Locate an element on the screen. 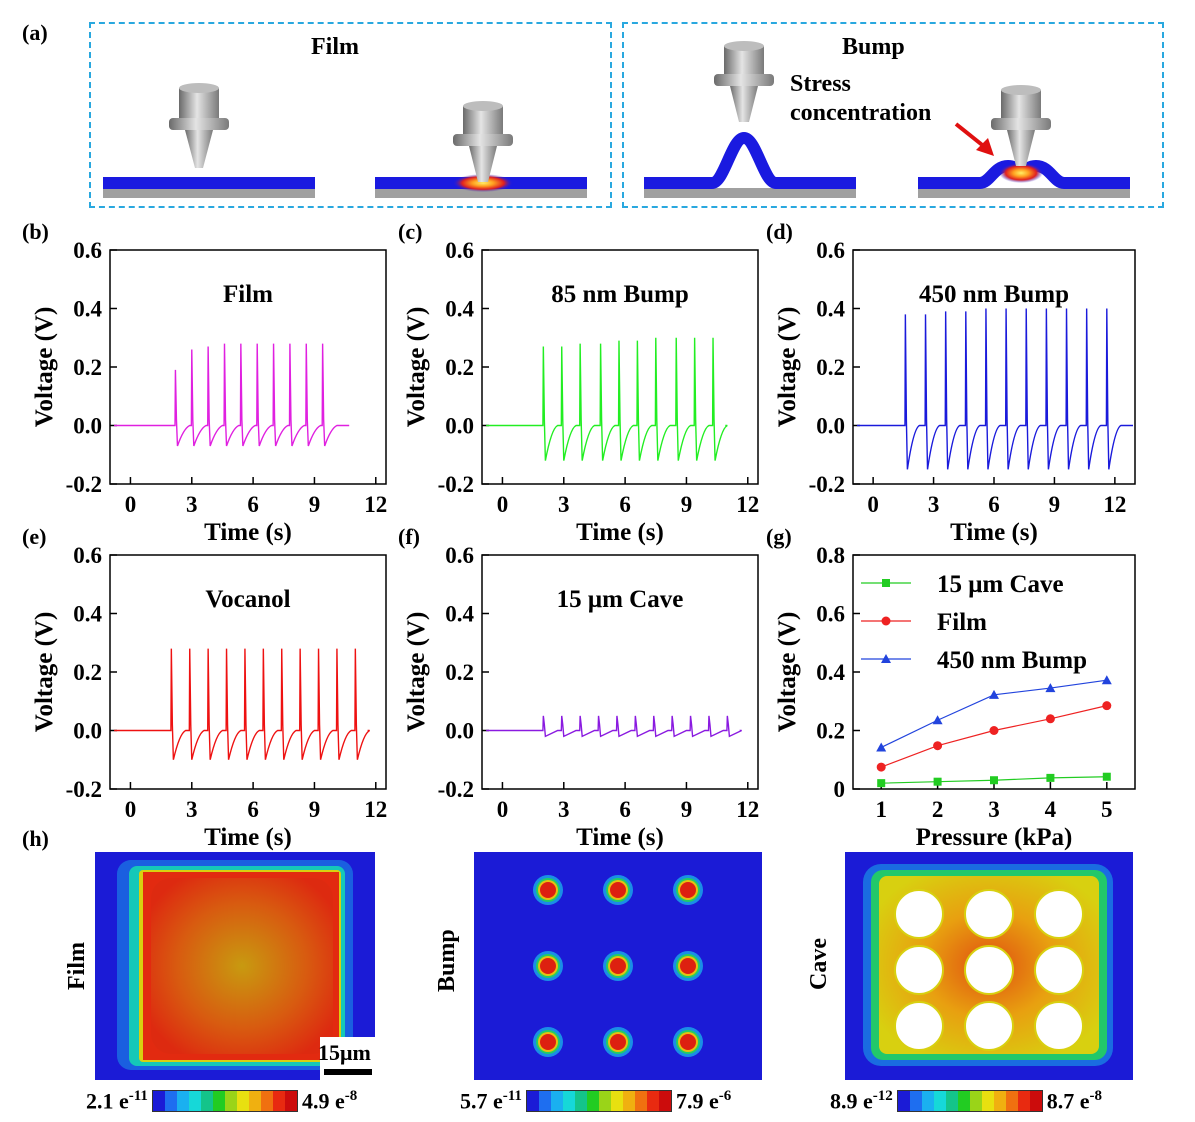 This screenshot has height=1122, width=1195. x-axis-label: Pressure (kPa) is located at coordinates (994, 837).